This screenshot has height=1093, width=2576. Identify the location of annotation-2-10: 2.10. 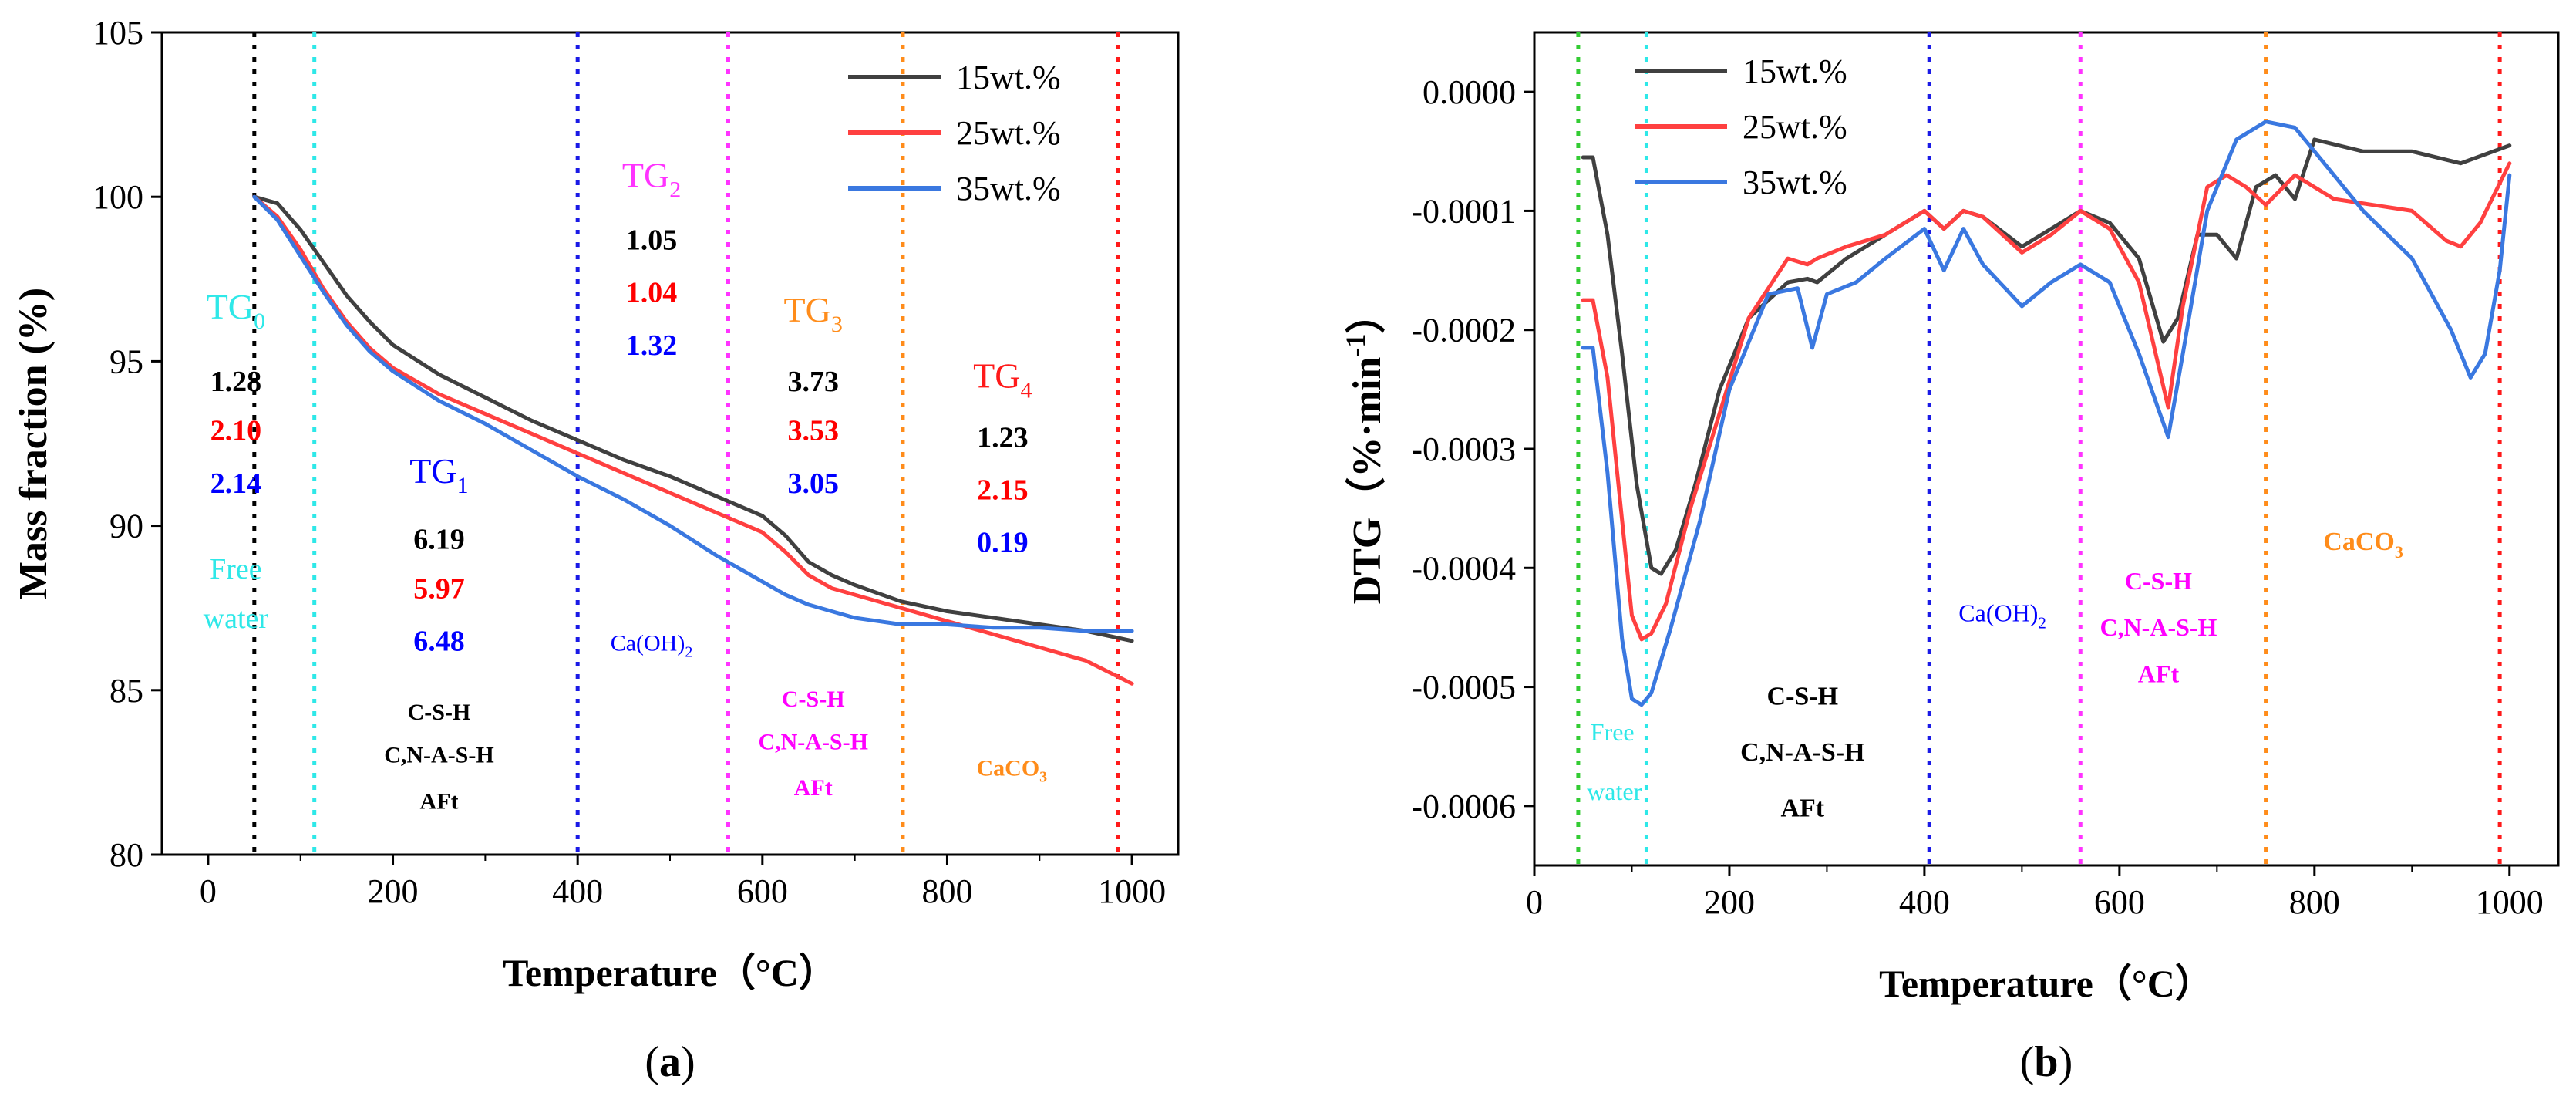
(236, 431).